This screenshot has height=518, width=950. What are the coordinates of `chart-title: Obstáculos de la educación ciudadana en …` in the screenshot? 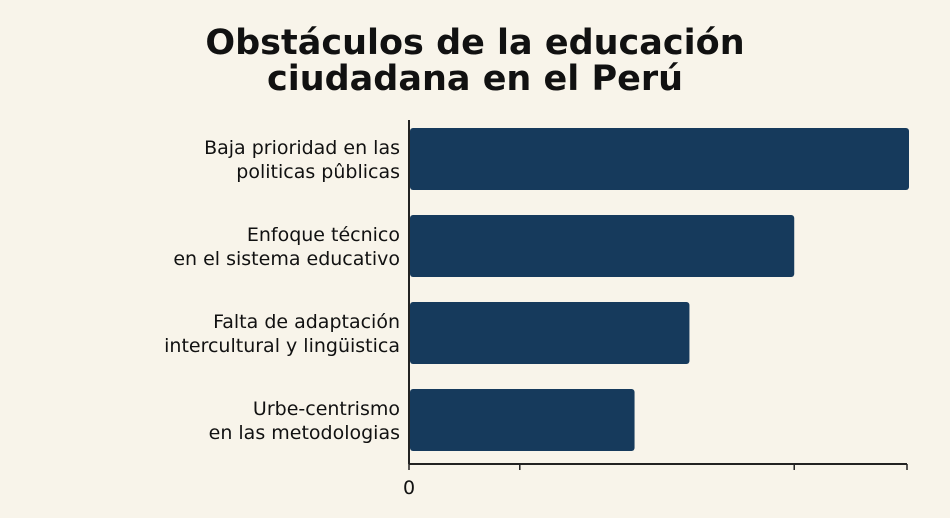 It's located at (474, 61).